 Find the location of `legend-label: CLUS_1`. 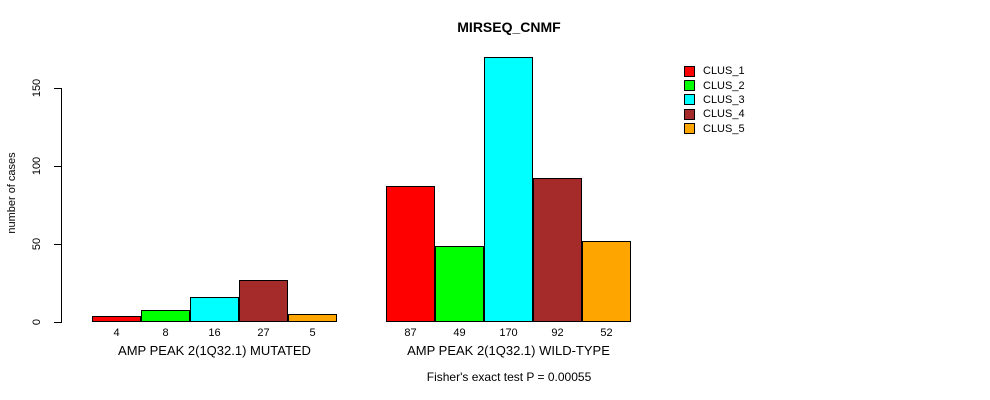

legend-label: CLUS_1 is located at coordinates (724, 71).